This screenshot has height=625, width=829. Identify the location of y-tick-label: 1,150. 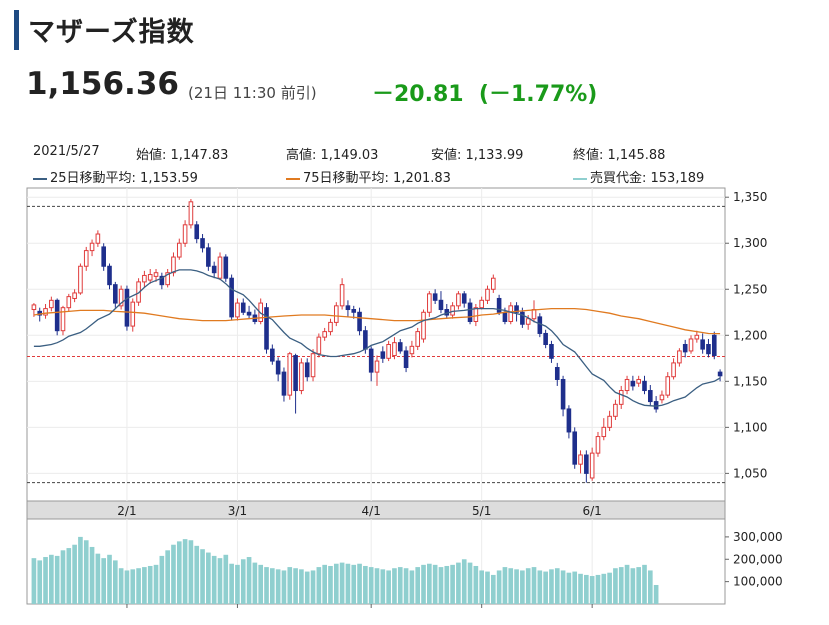
(750, 381).